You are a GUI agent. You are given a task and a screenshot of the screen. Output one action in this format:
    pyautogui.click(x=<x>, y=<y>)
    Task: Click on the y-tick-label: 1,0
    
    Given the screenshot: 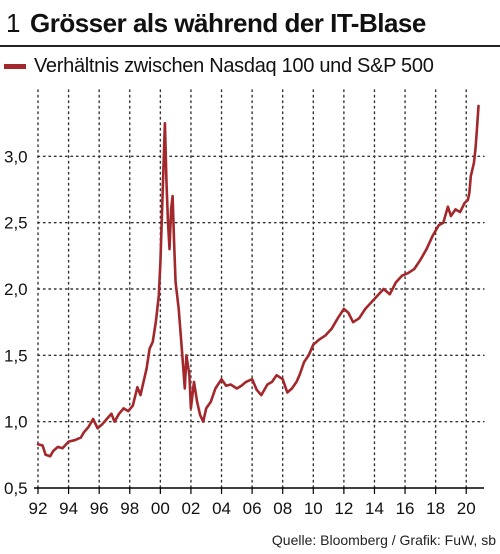 What is the action you would take?
    pyautogui.click(x=16, y=422)
    